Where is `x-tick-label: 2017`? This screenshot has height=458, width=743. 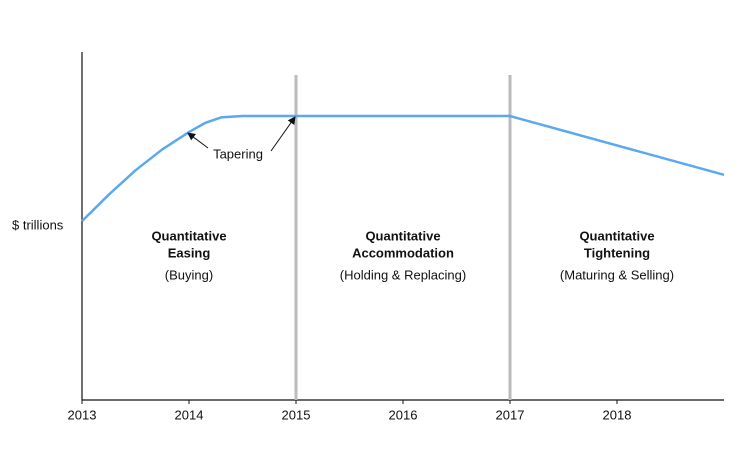
x-tick-label: 2017 is located at coordinates (510, 414).